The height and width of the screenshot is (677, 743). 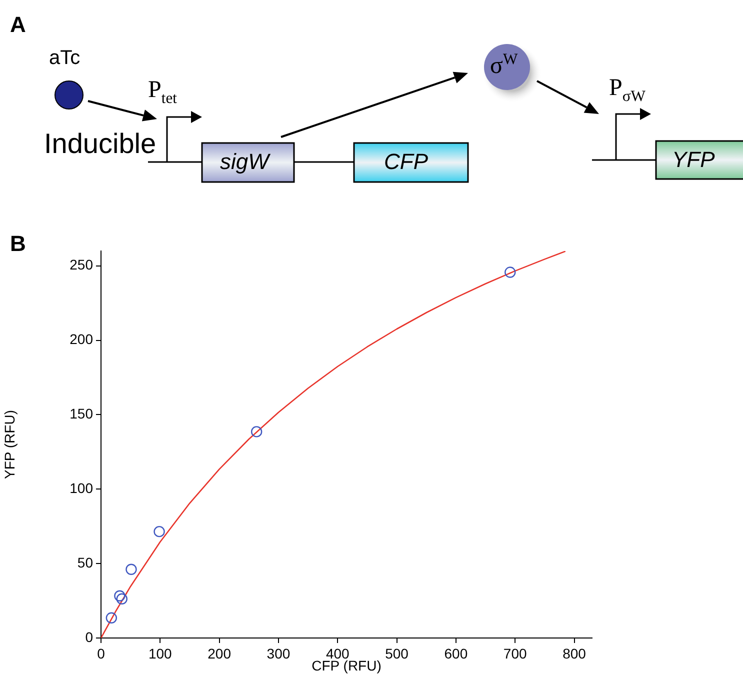 What do you see at coordinates (627, 90) in the screenshot?
I see `text: P$_{σW}$` at bounding box center [627, 90].